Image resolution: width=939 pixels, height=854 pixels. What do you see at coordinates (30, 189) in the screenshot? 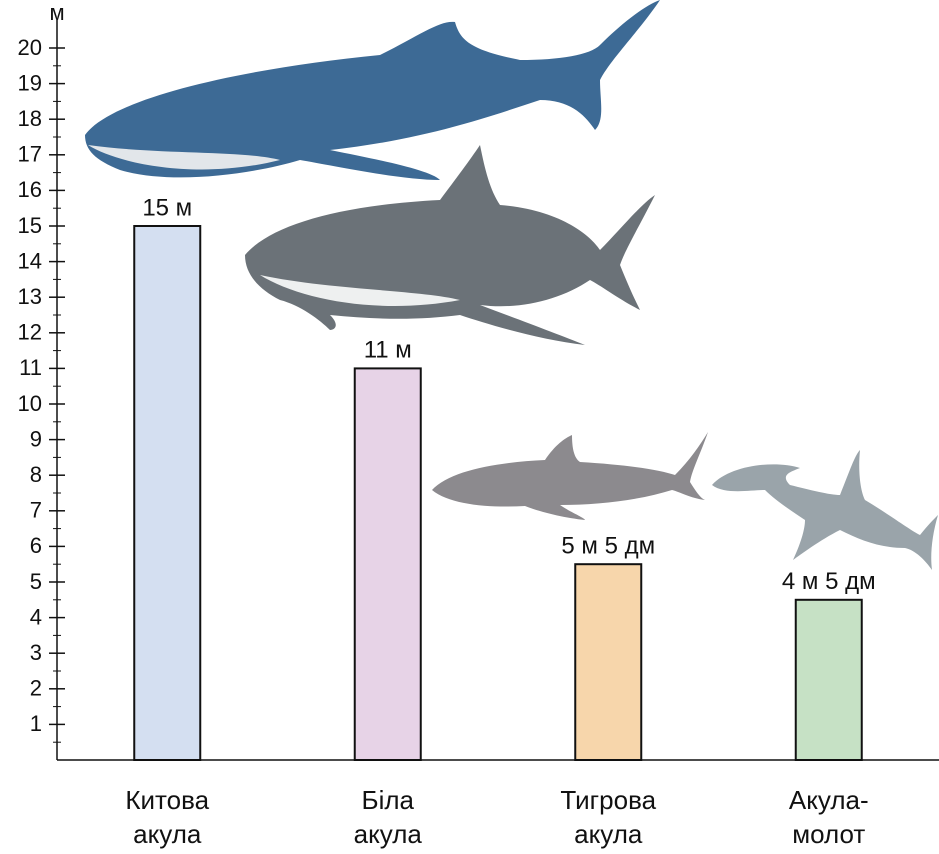
I see `y-tick-label: 16` at bounding box center [30, 189].